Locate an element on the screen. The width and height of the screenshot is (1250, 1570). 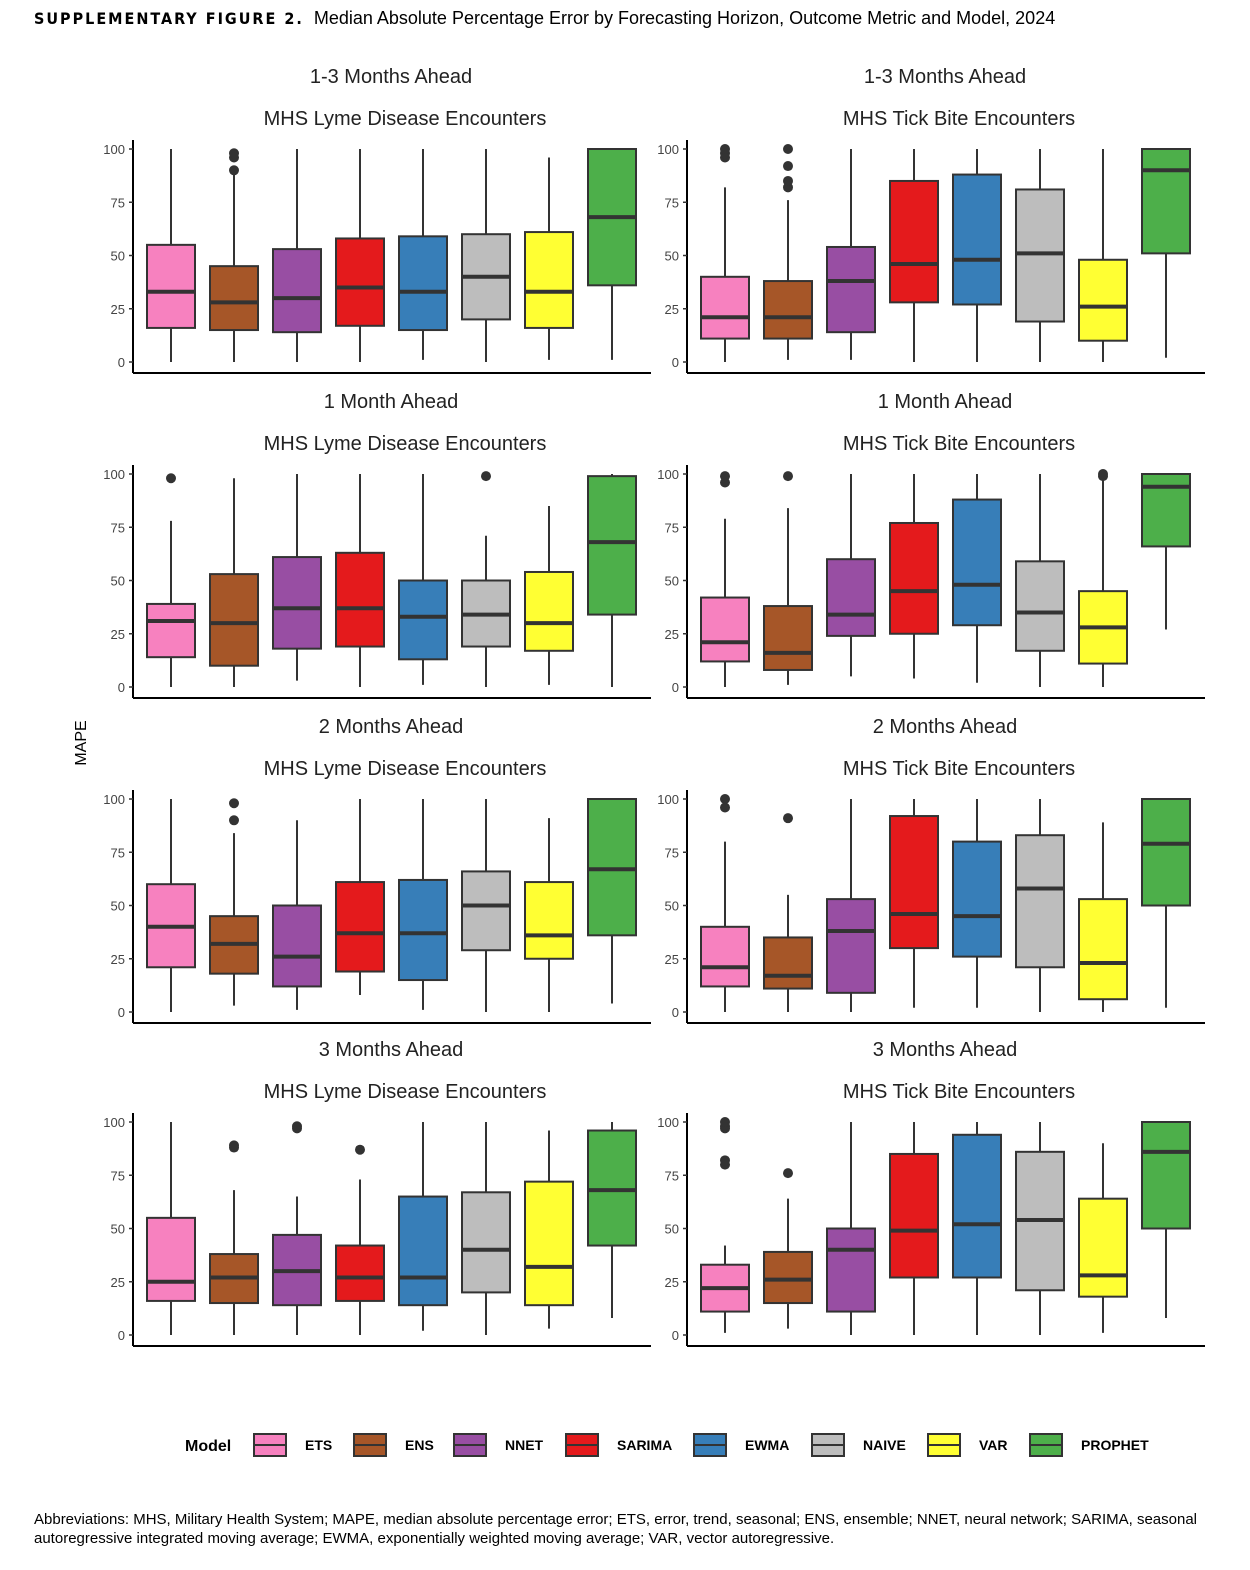
panel-title: 1-3 Months Ahead is located at coordinates (391, 77).